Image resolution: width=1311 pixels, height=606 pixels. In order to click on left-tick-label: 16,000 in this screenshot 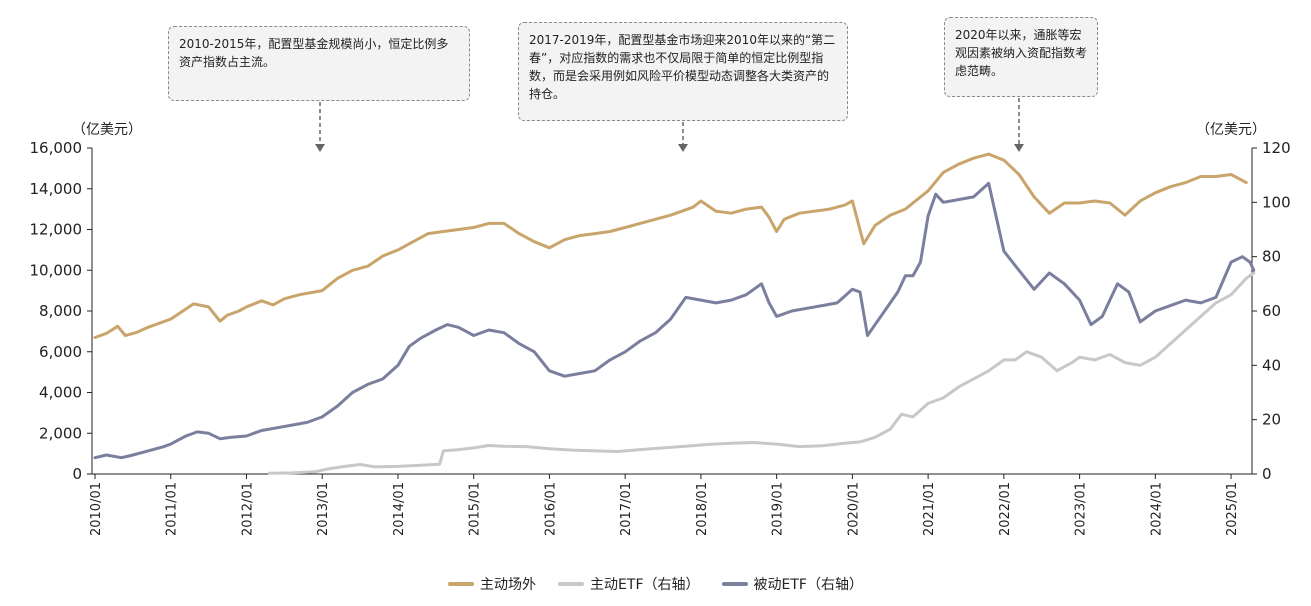, I will do `click(56, 148)`.